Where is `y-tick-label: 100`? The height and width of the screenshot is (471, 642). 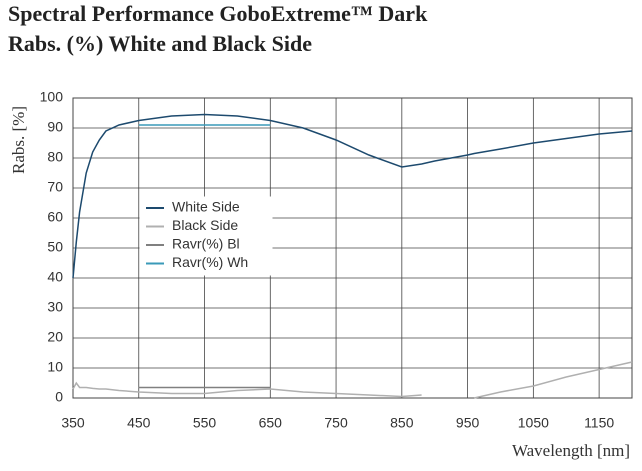 y-tick-label: 100 is located at coordinates (52, 97).